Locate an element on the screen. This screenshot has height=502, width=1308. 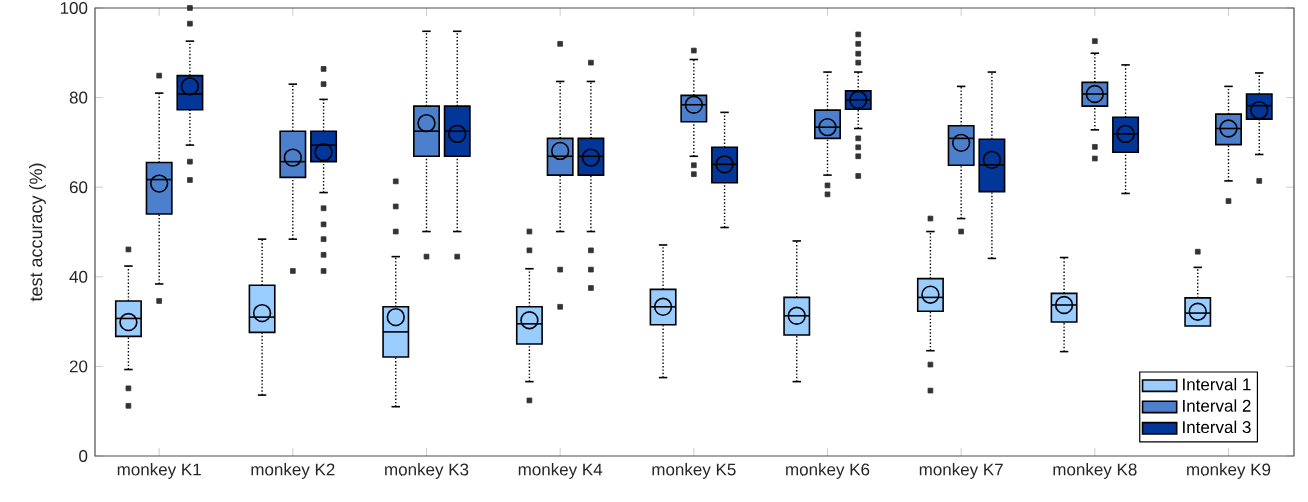
x-tick-label: monkey K9 is located at coordinates (1229, 471).